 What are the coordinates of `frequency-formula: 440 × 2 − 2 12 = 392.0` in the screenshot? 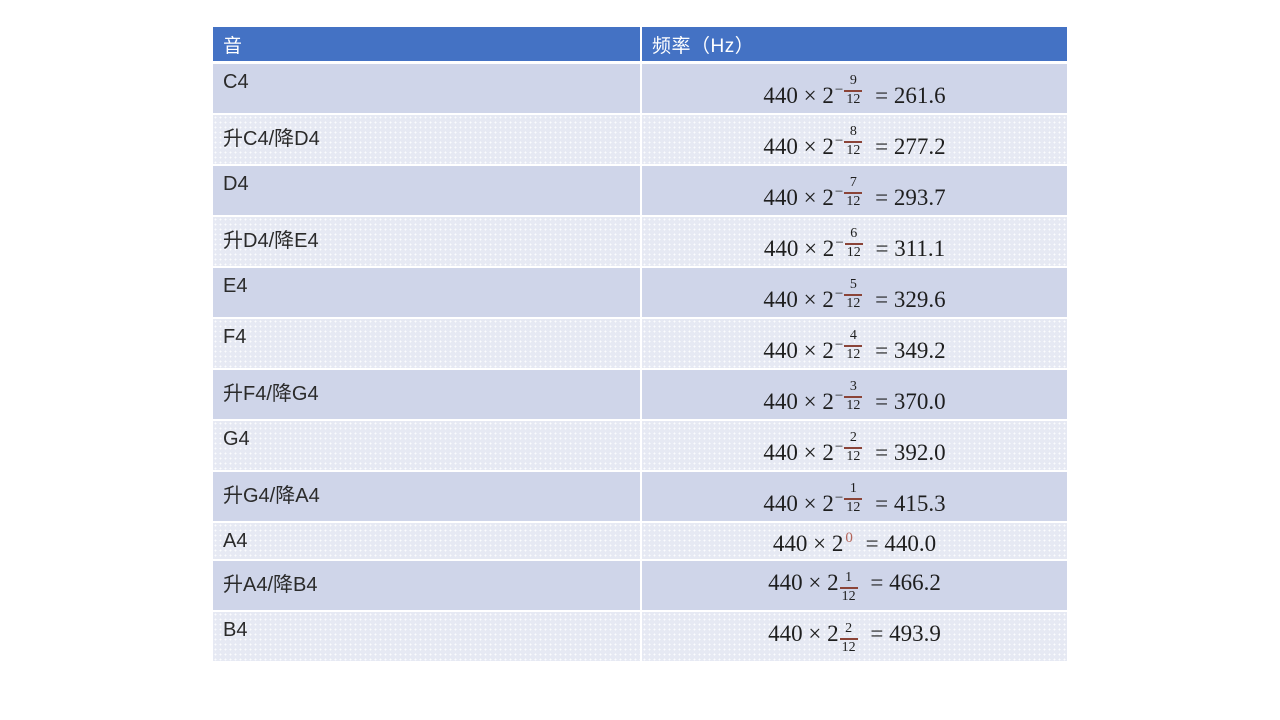 It's located at (854, 445).